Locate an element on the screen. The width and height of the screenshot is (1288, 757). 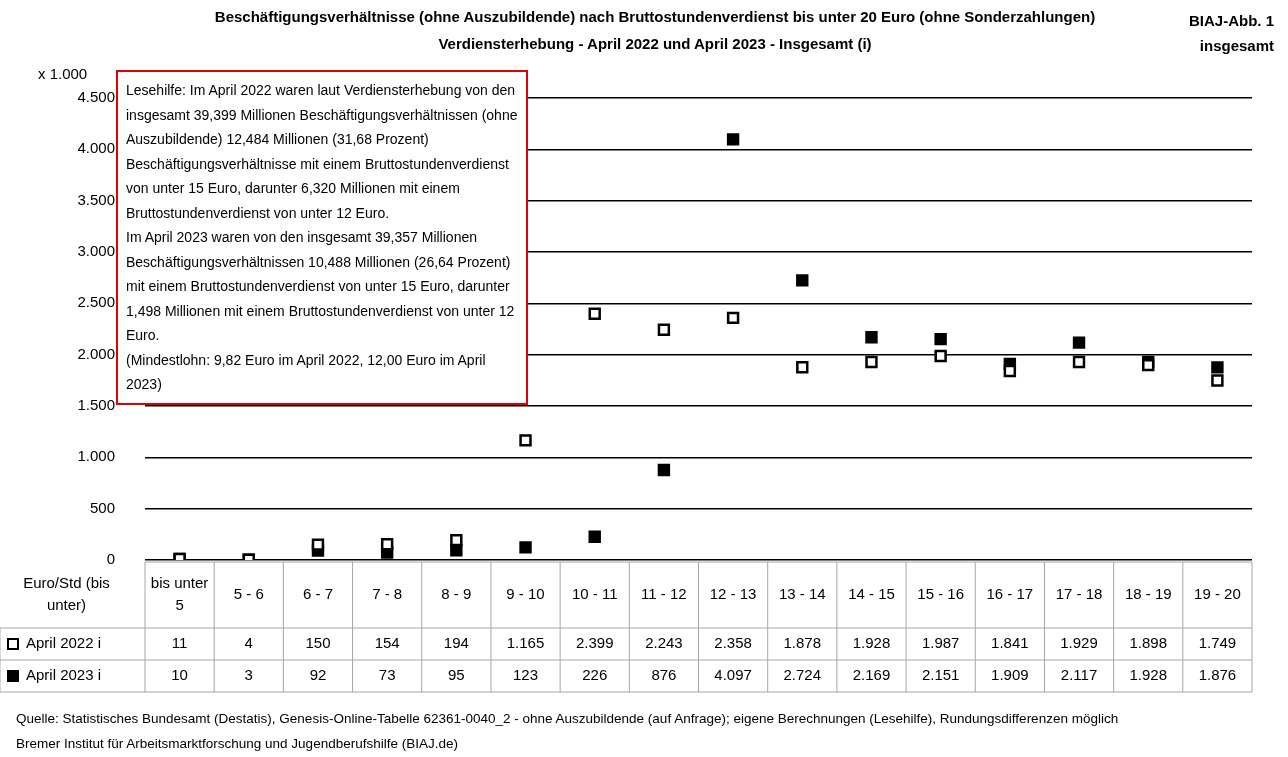
data-label: 1.841 is located at coordinates (1010, 643).